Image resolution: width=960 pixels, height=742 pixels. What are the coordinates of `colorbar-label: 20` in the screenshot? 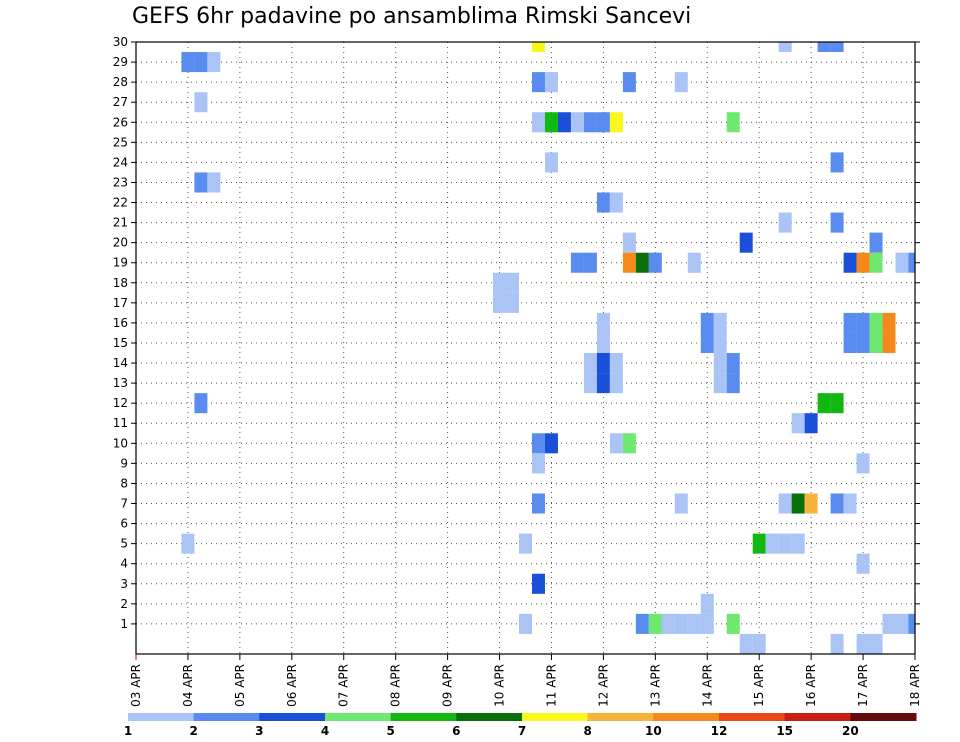 It's located at (850, 731).